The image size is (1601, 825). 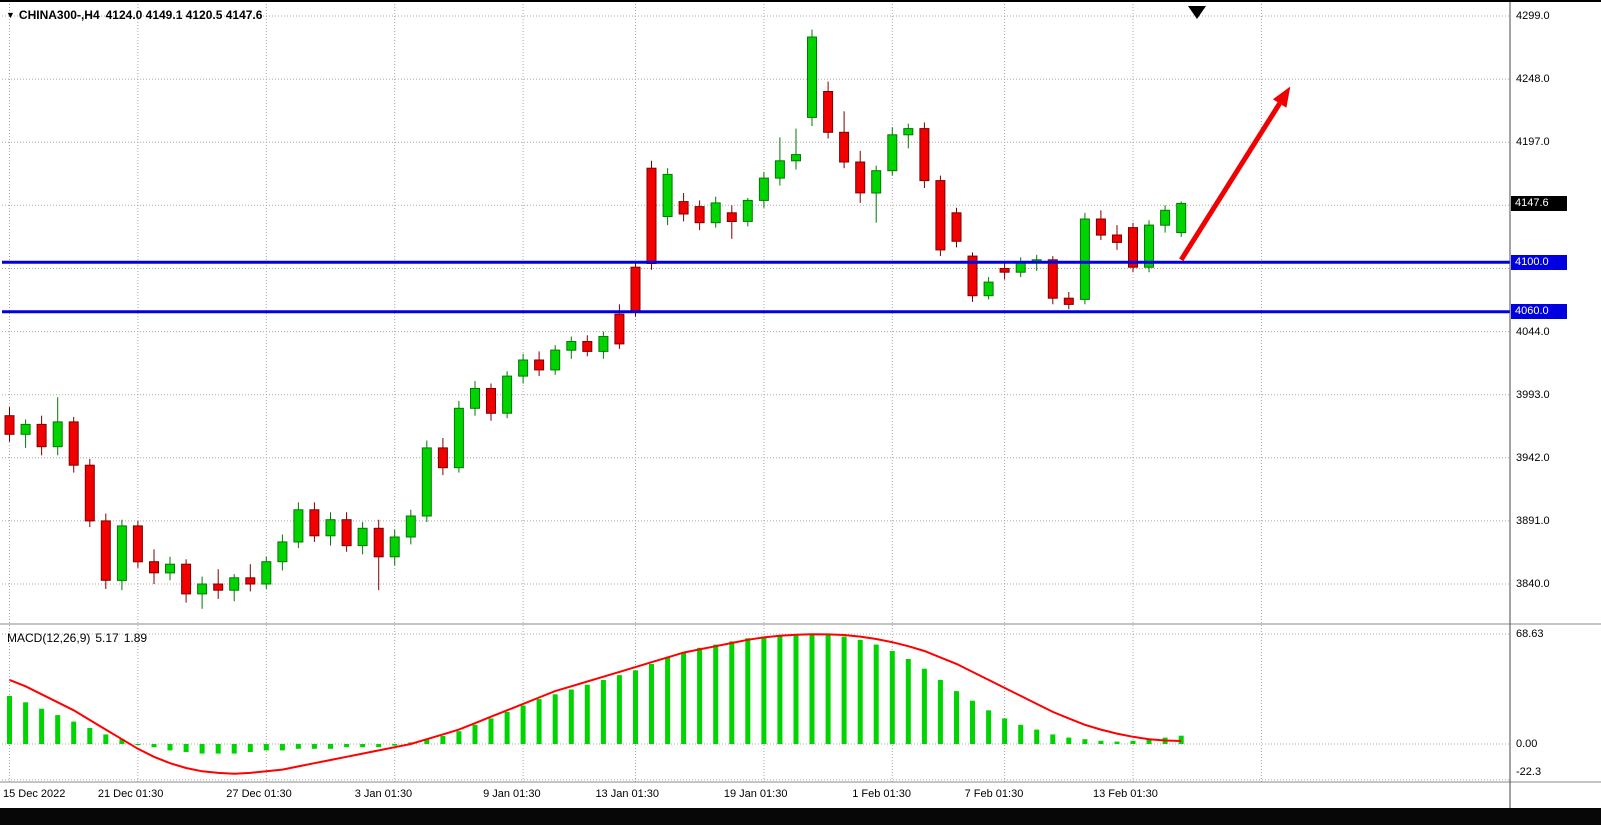 I want to click on trend-arrow, so click(x=1235, y=174).